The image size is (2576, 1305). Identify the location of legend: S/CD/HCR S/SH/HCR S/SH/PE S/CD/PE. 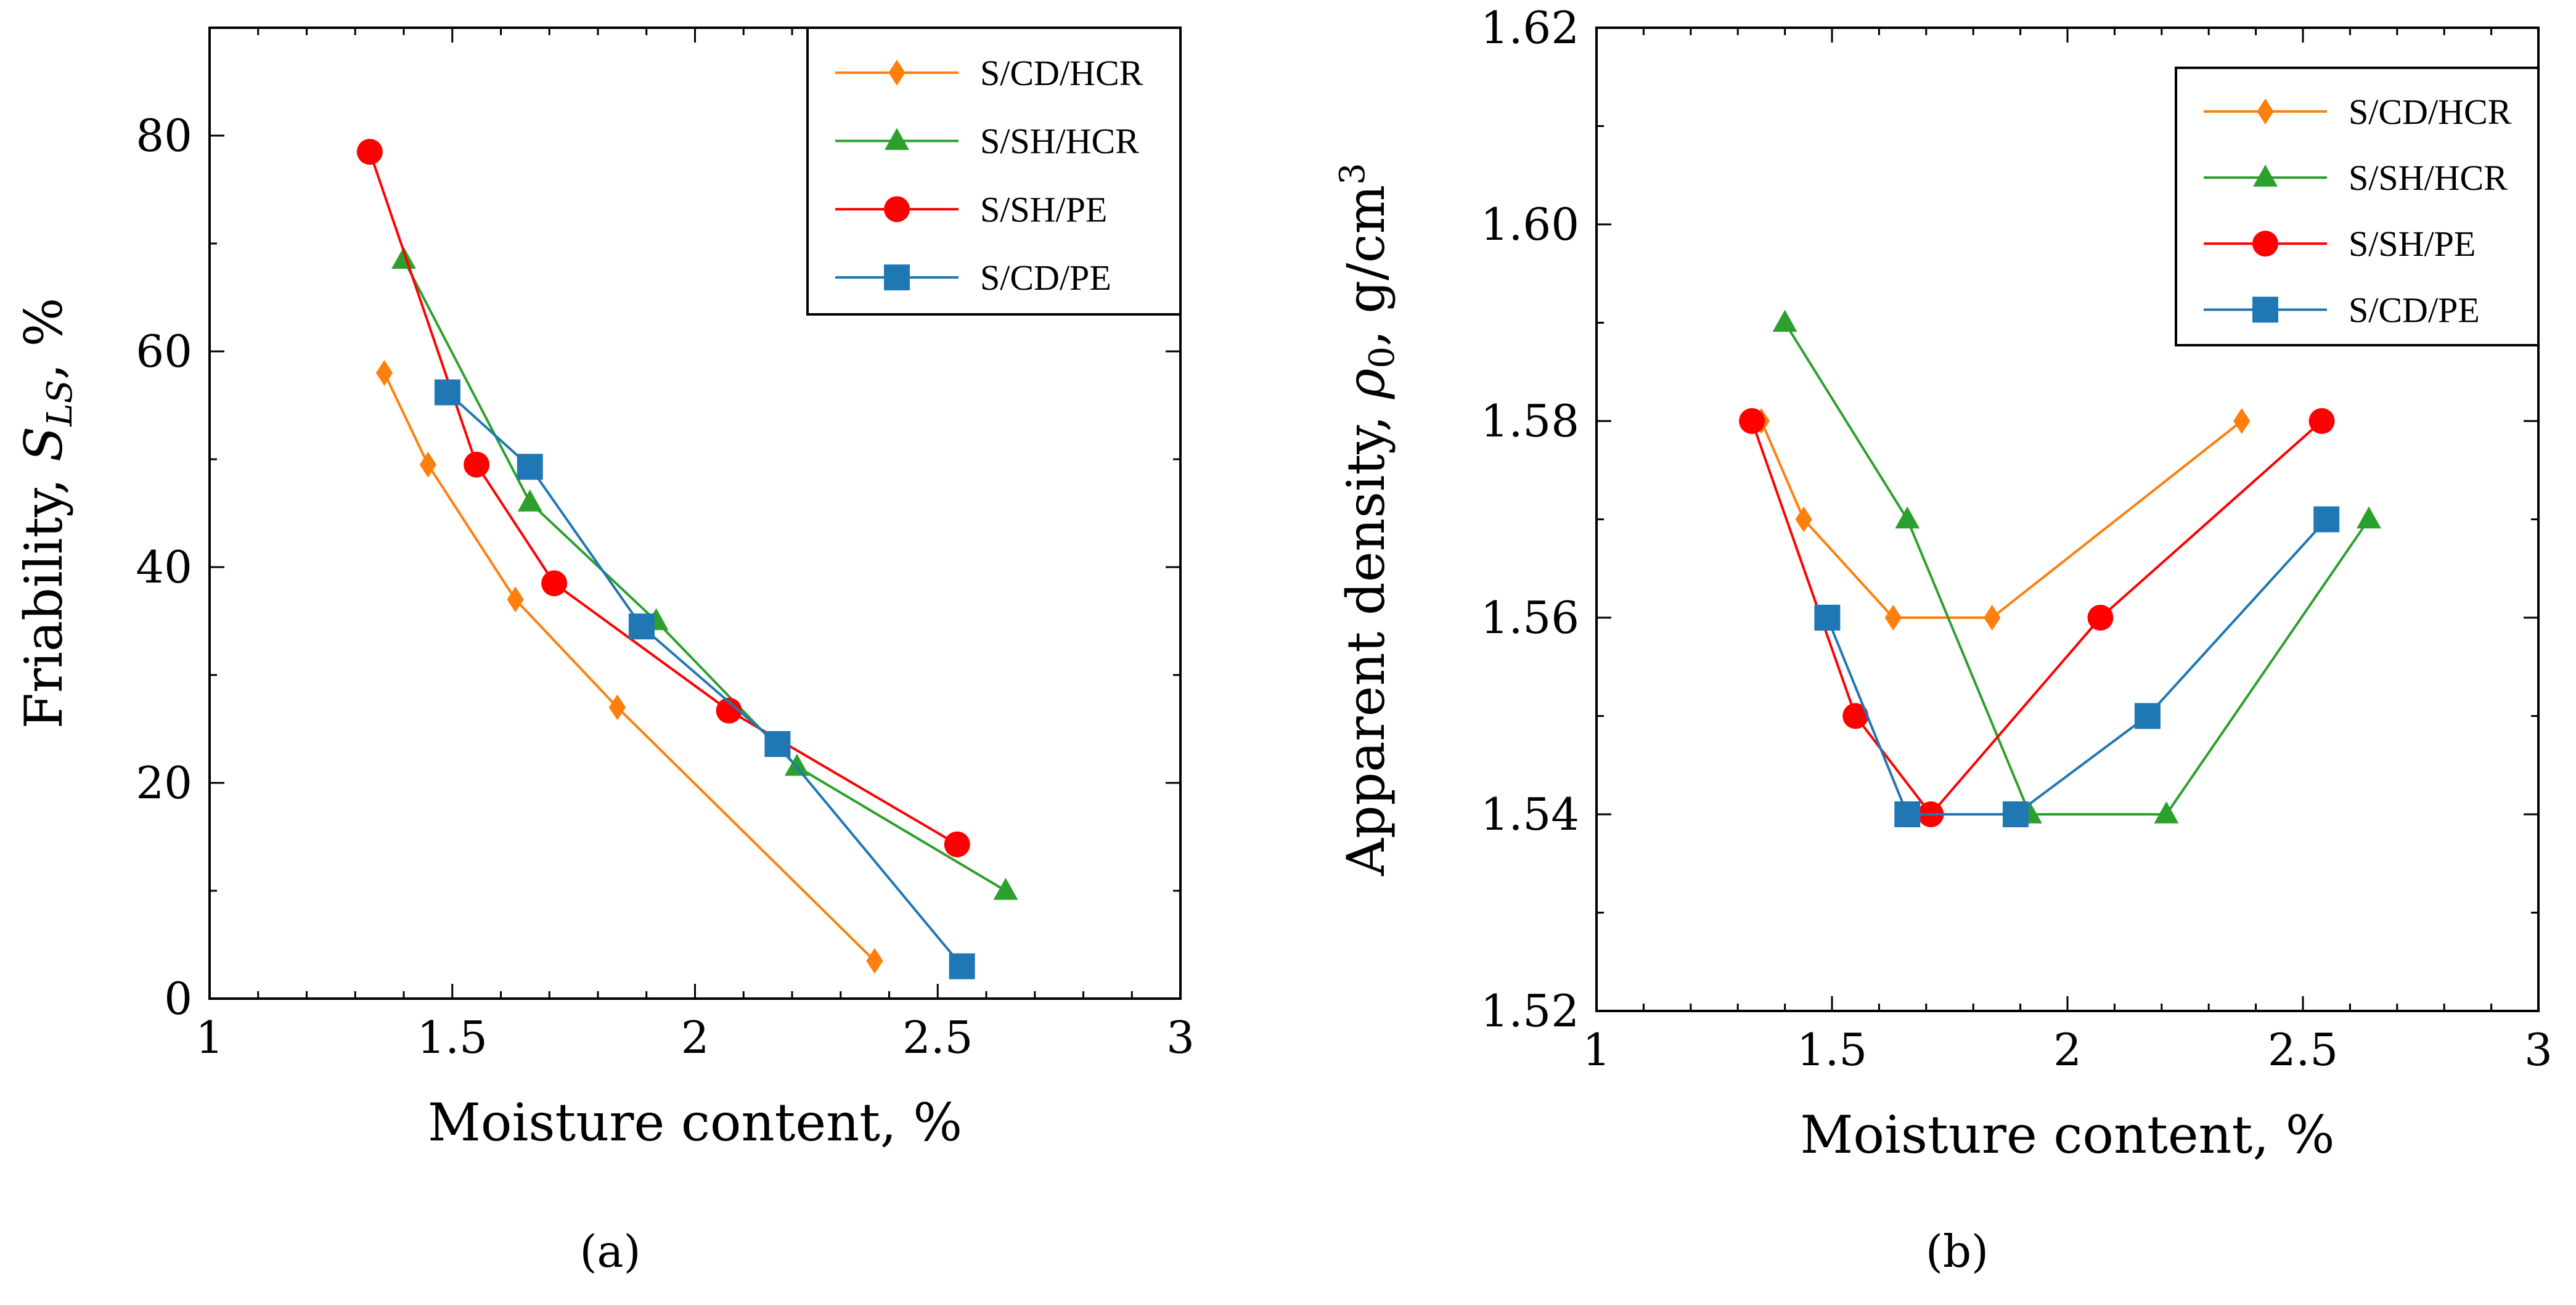
(994, 171).